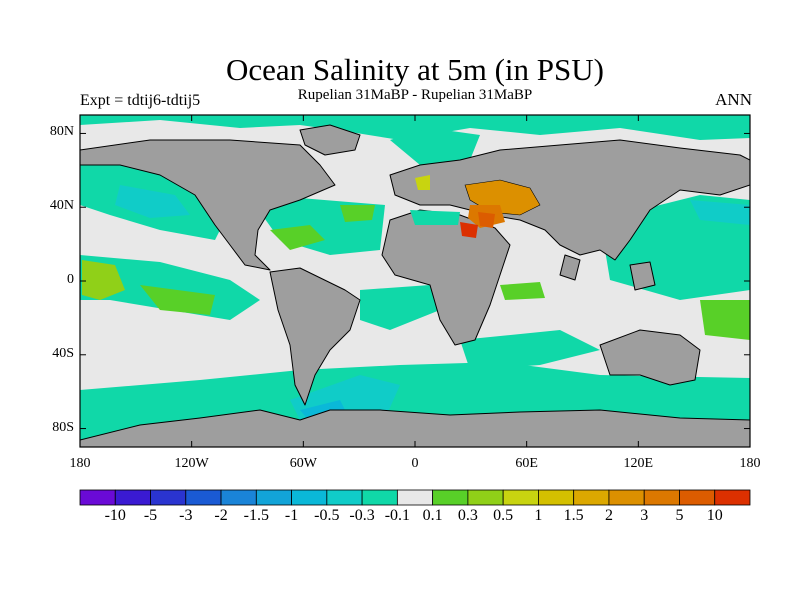 The image size is (800, 600). Describe the element at coordinates (415, 95) in the screenshot. I see `subtitle: Rupelian 31MaBP - Rupelian 31MaBP` at that location.